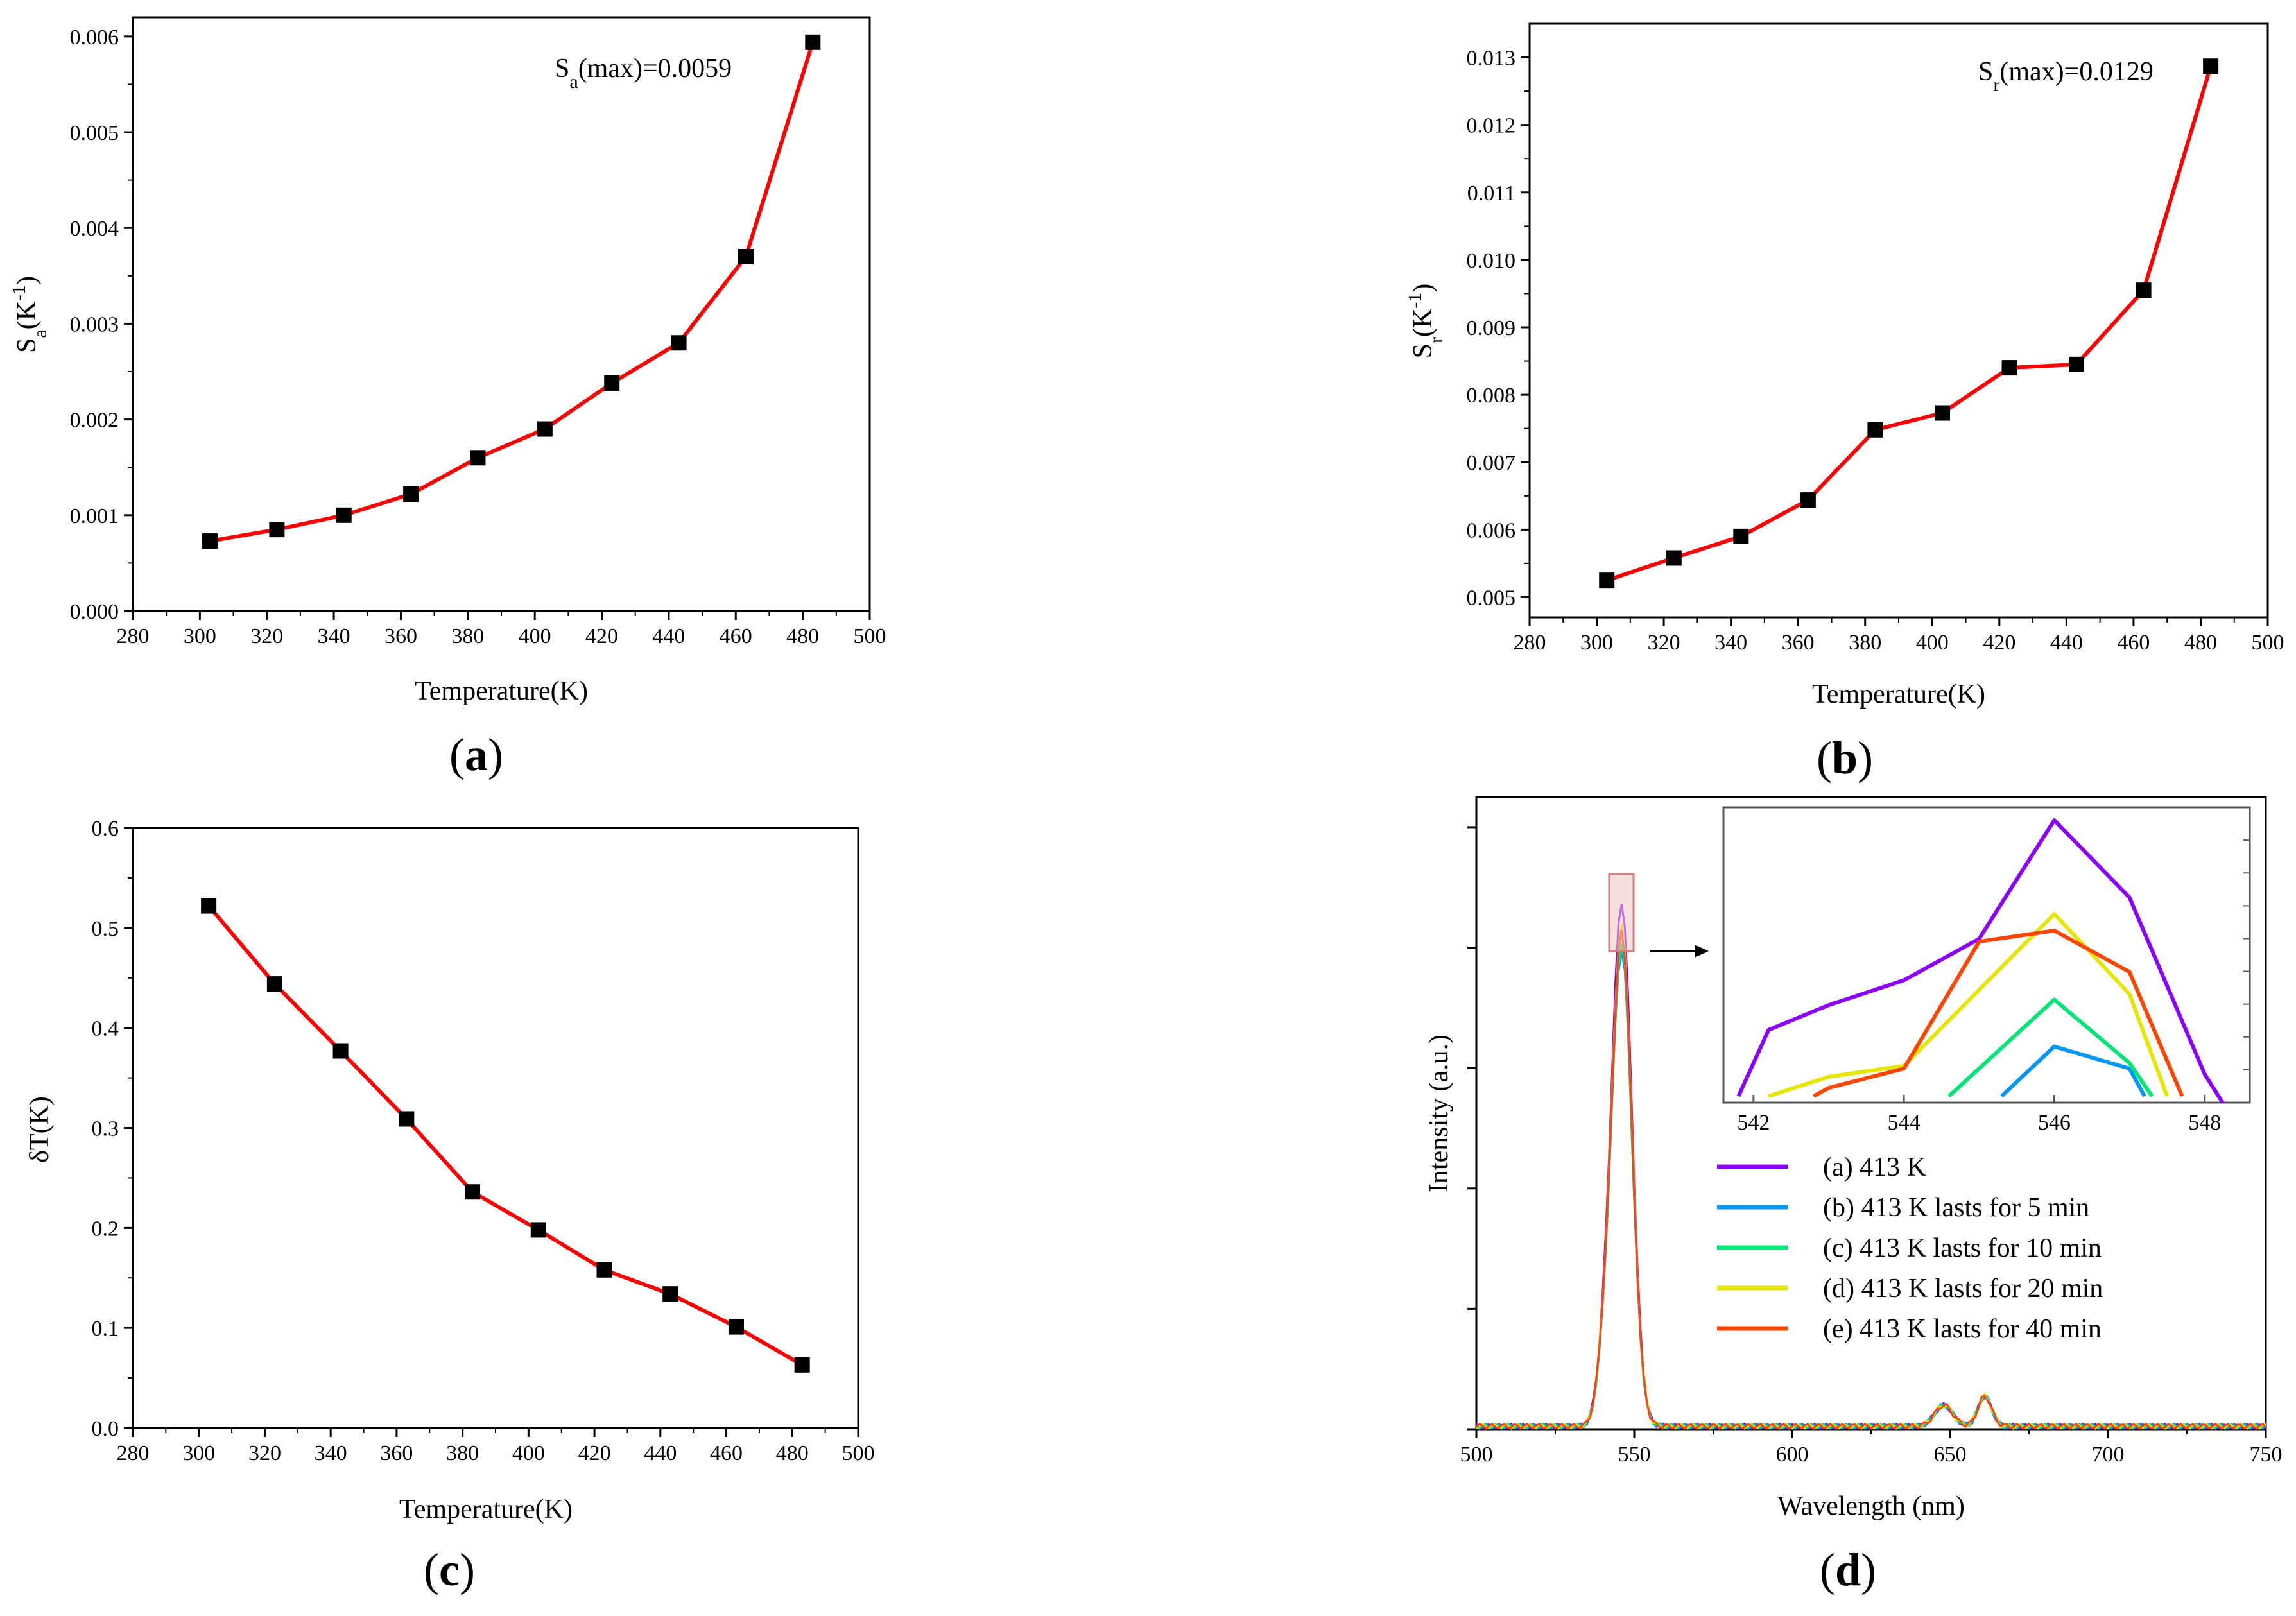 The image size is (2296, 1616). Describe the element at coordinates (2266, 1454) in the screenshot. I see `x-tick-label: 750` at that location.